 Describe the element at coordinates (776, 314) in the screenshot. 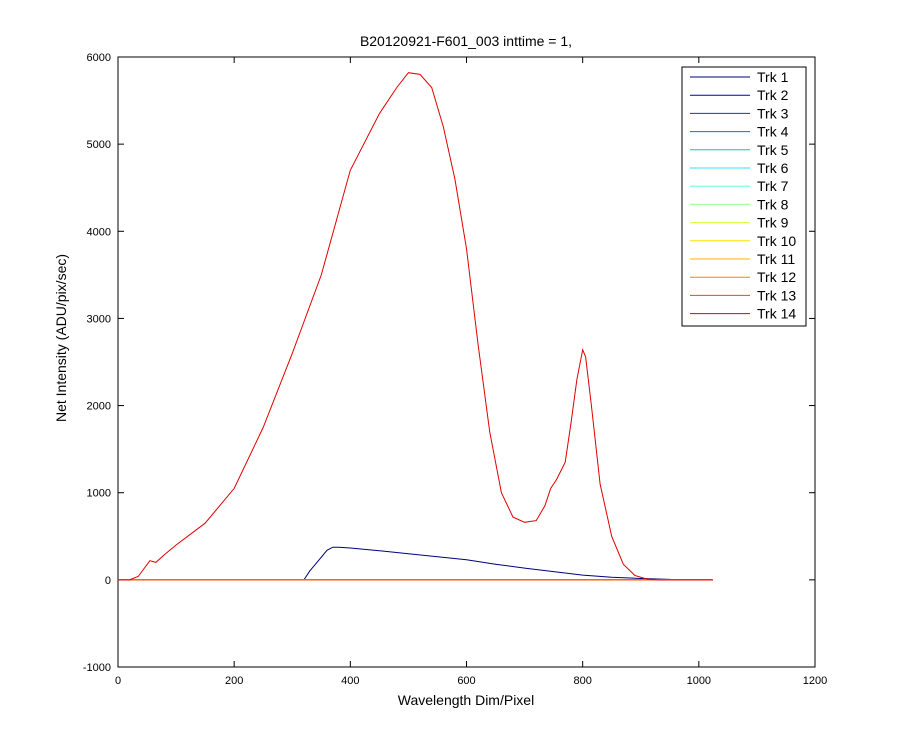

I see `legend-label: Trk 14` at that location.